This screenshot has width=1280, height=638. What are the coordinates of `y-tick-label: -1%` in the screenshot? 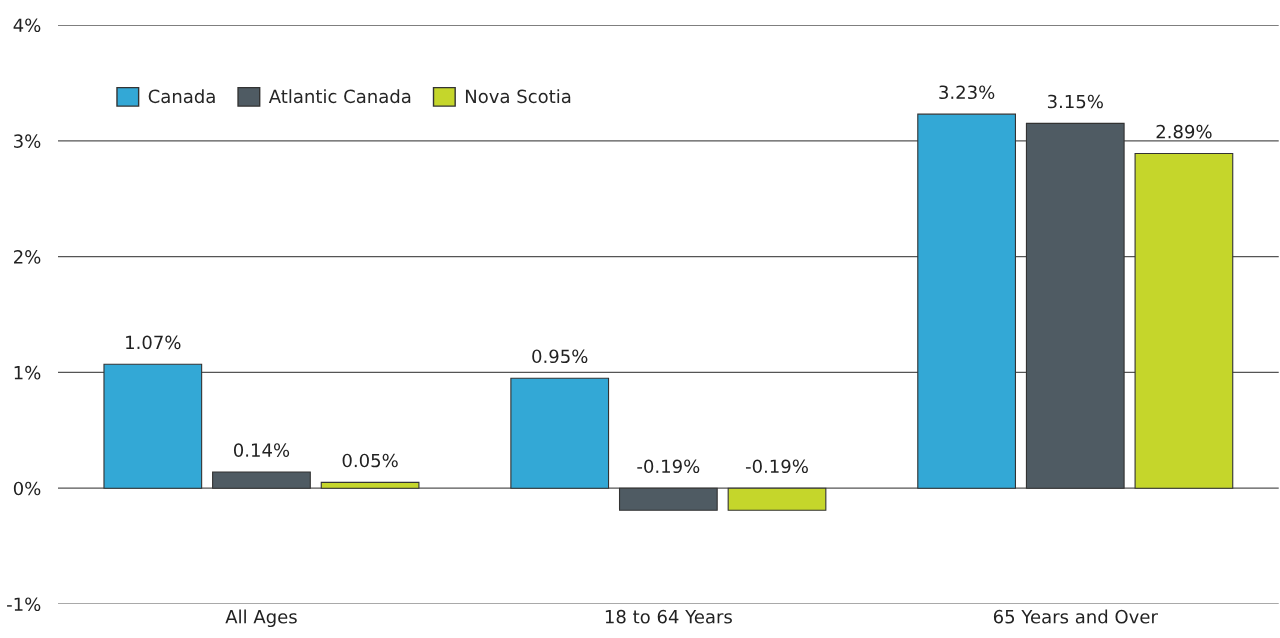 It's located at (24, 604).